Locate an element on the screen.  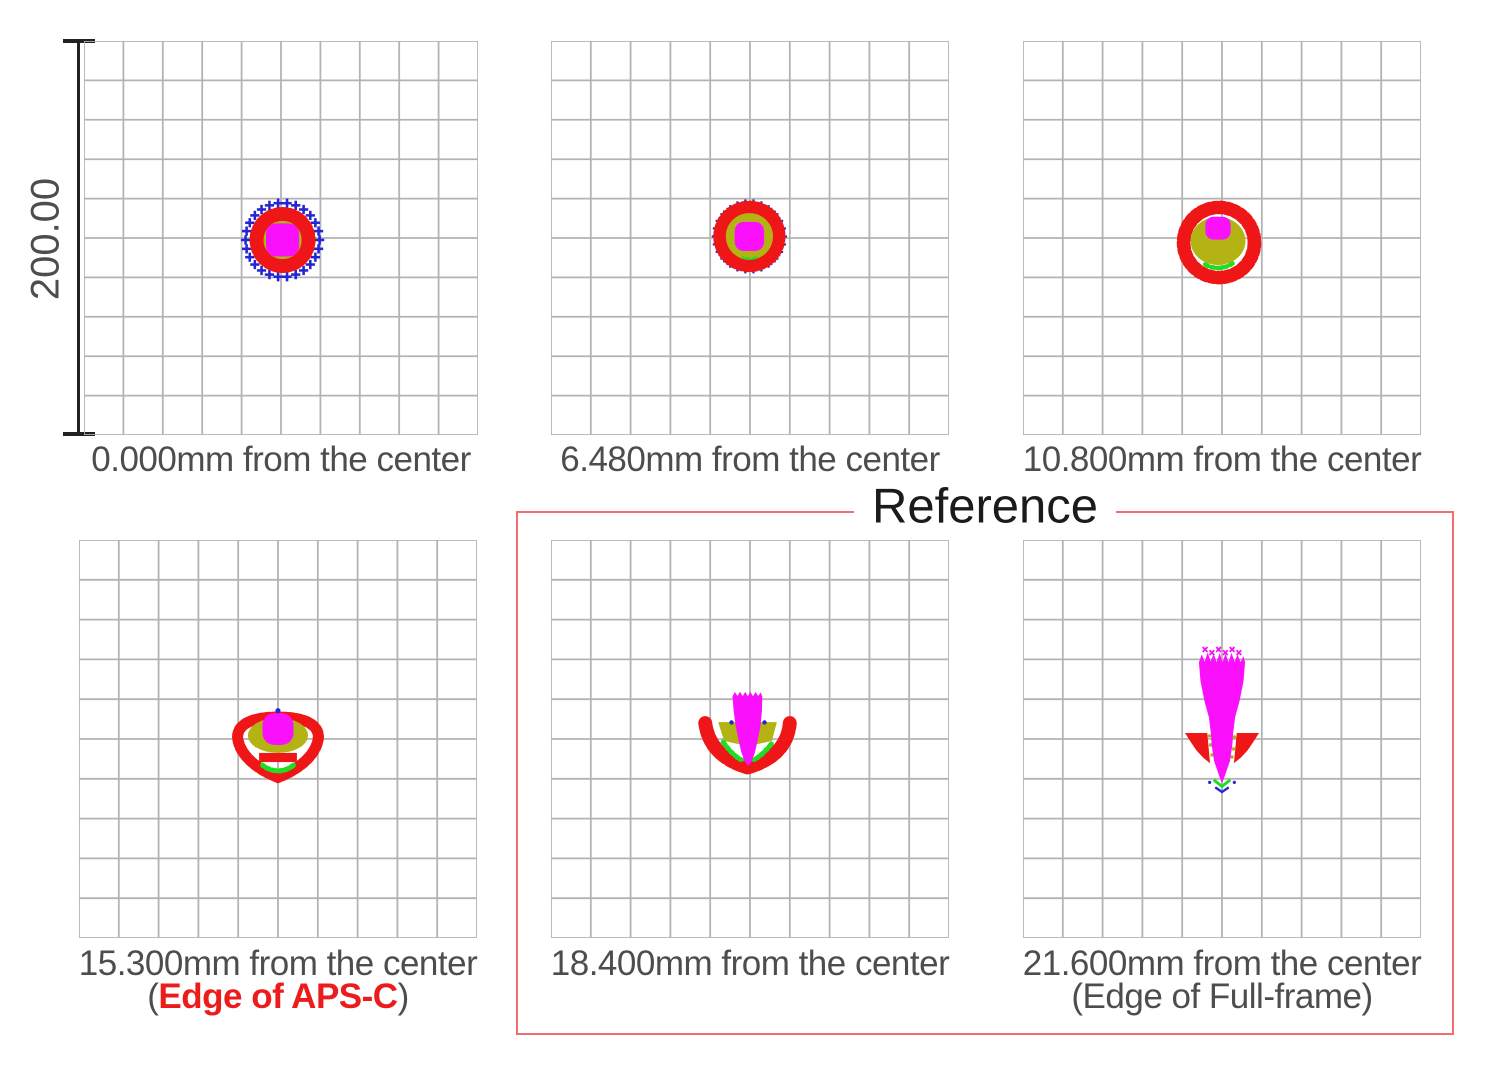
sublabel-text: Edge of APS-C is located at coordinates (278, 996).